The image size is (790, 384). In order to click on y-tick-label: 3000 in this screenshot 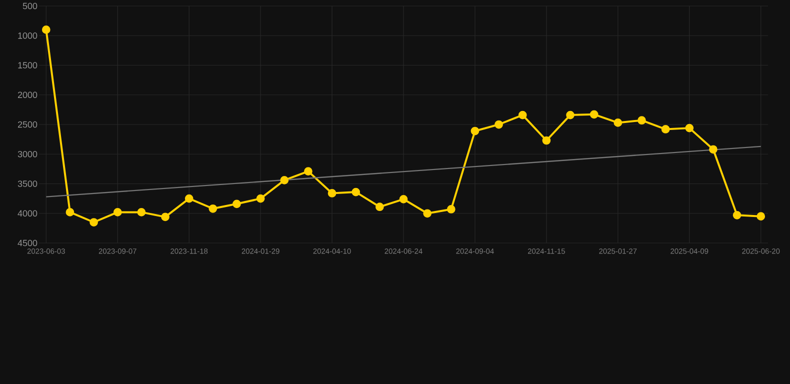, I will do `click(28, 154)`.